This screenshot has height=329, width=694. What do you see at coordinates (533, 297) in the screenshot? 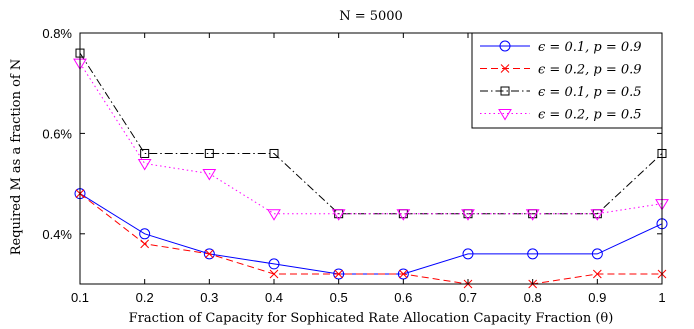
I see `x-tick-label: 0.8` at bounding box center [533, 297].